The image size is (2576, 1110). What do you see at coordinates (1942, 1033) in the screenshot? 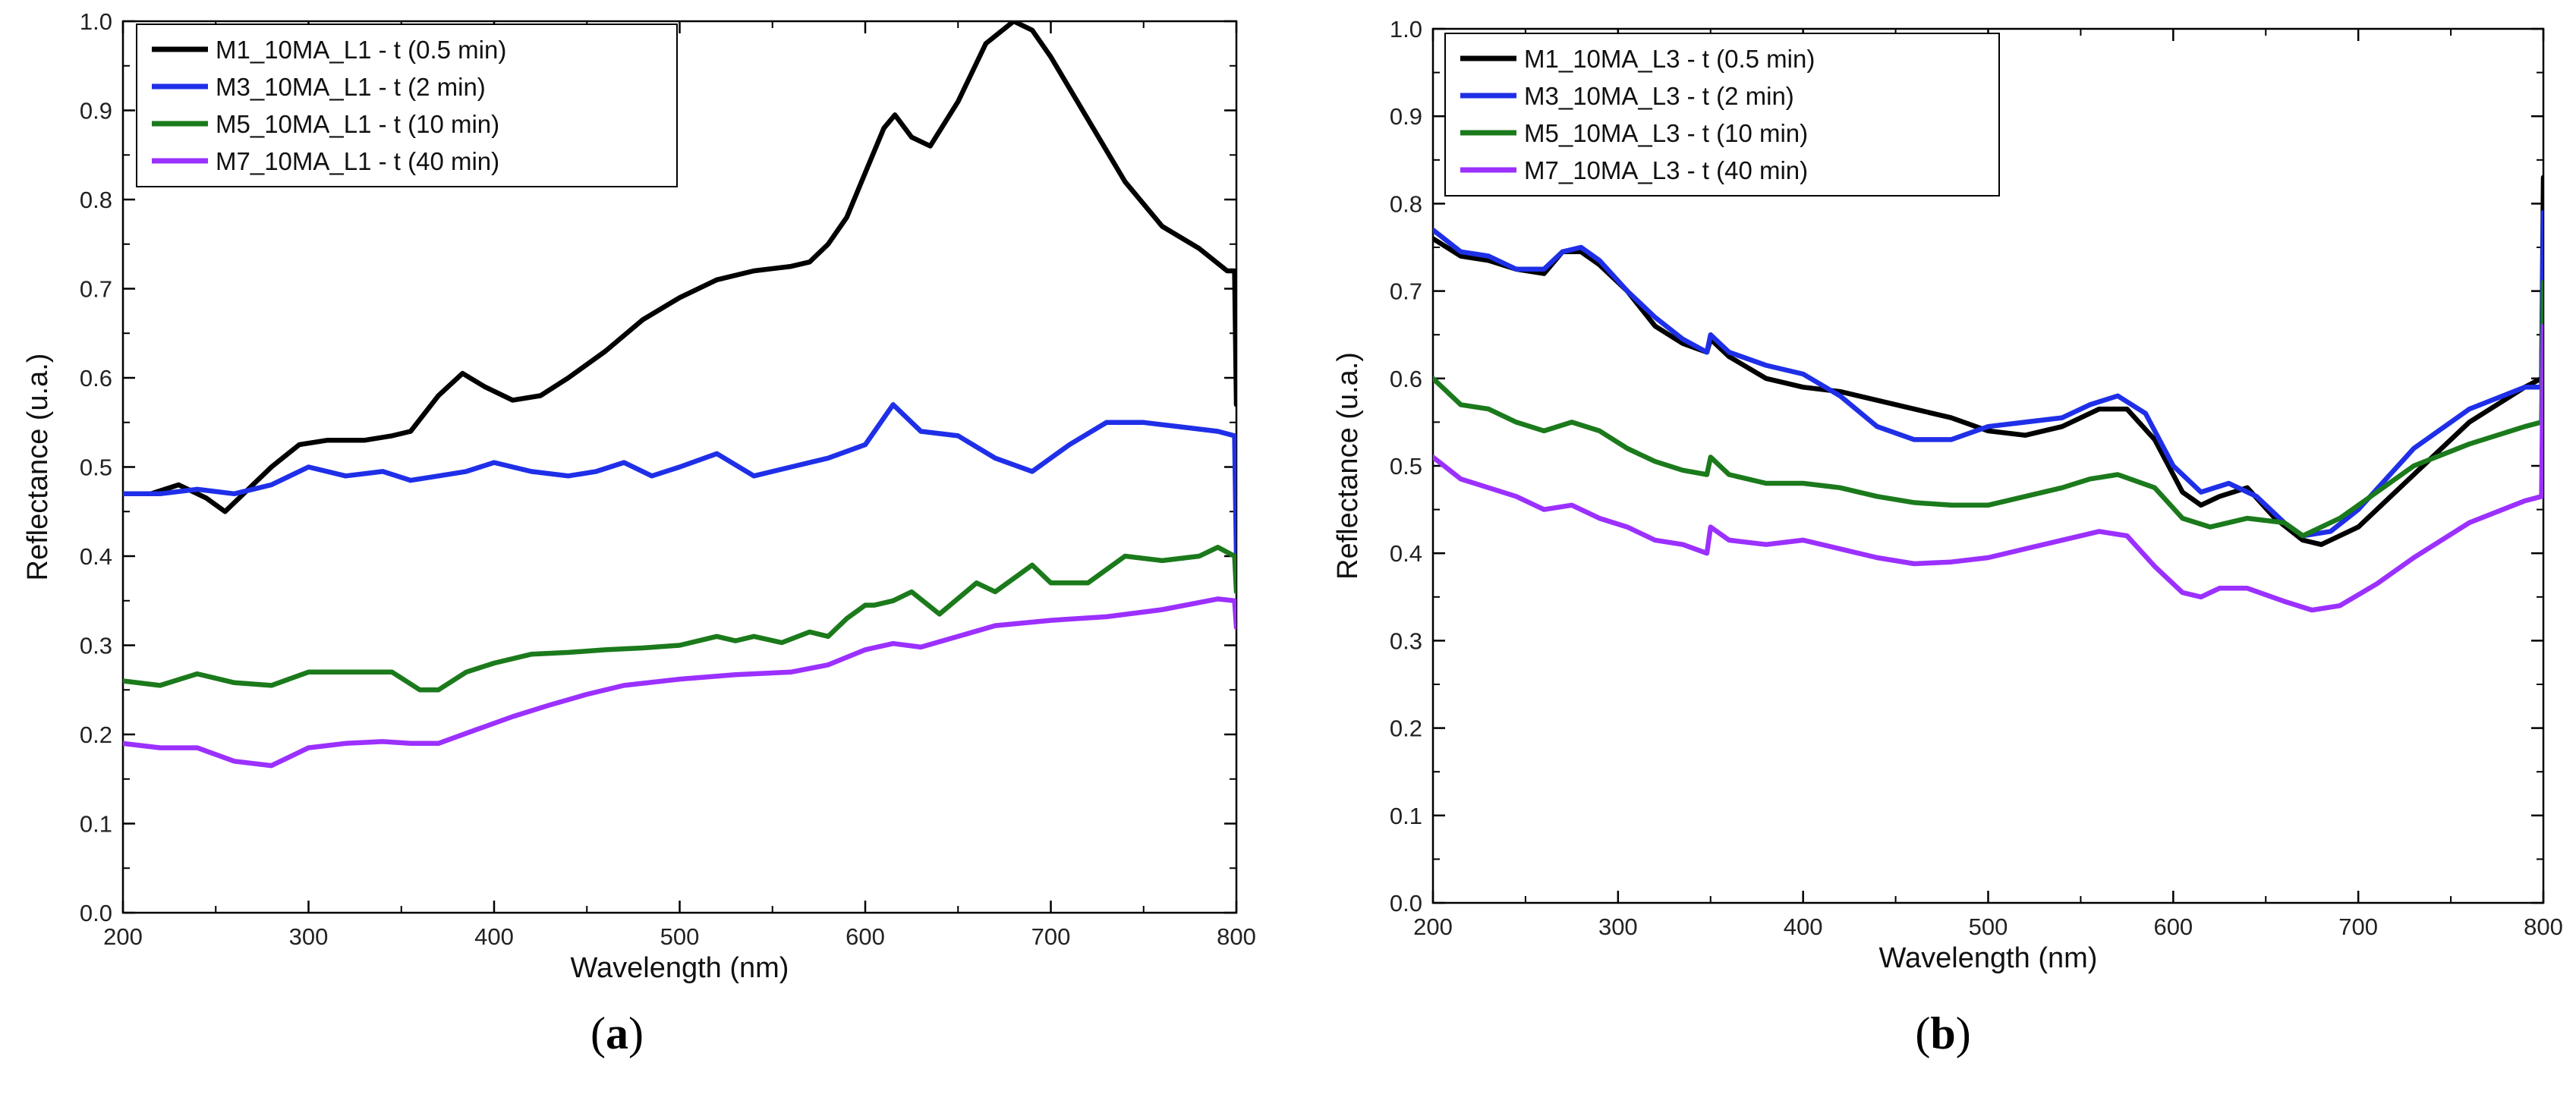
I see `panel-label: (b)` at bounding box center [1942, 1033].